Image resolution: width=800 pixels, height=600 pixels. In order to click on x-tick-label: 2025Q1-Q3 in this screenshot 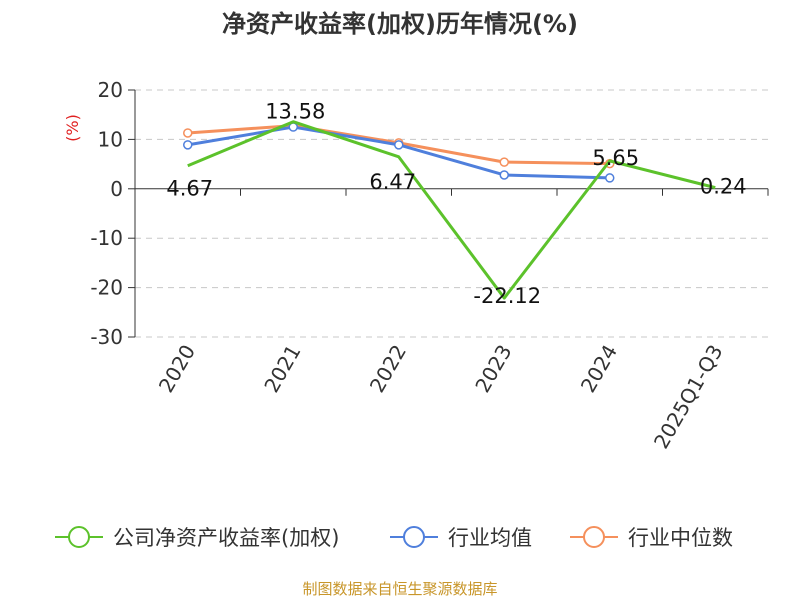, I will do `click(688, 397)`.